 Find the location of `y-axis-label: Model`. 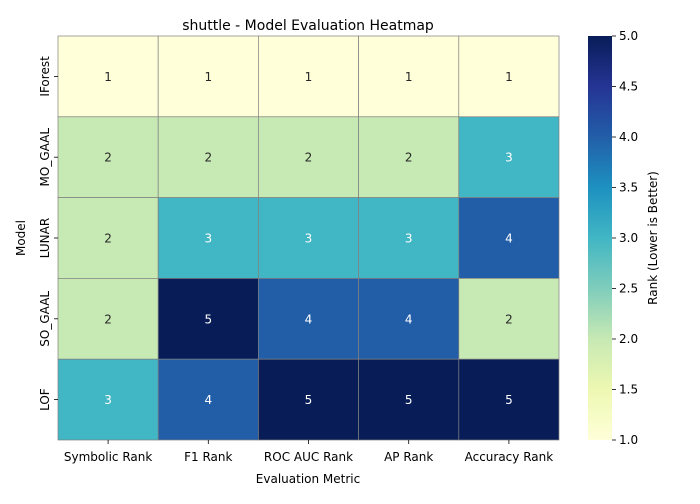

y-axis-label: Model is located at coordinates (21, 238).